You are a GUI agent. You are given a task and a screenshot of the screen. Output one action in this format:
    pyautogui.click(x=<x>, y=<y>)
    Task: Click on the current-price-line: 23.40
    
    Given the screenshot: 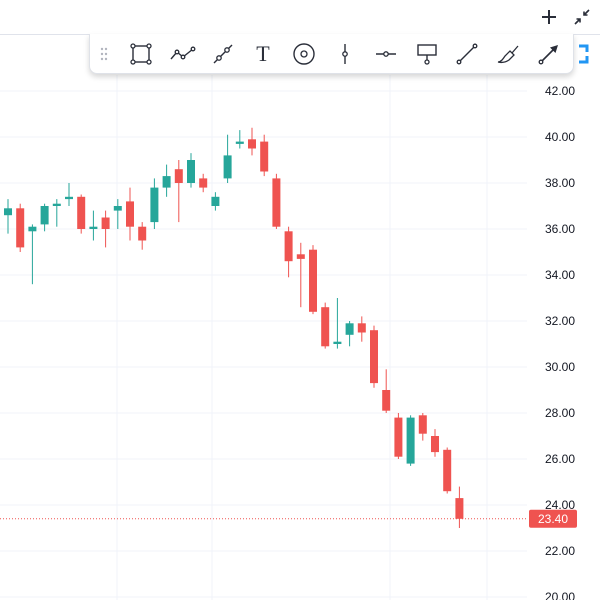 What is the action you would take?
    pyautogui.click(x=288, y=519)
    